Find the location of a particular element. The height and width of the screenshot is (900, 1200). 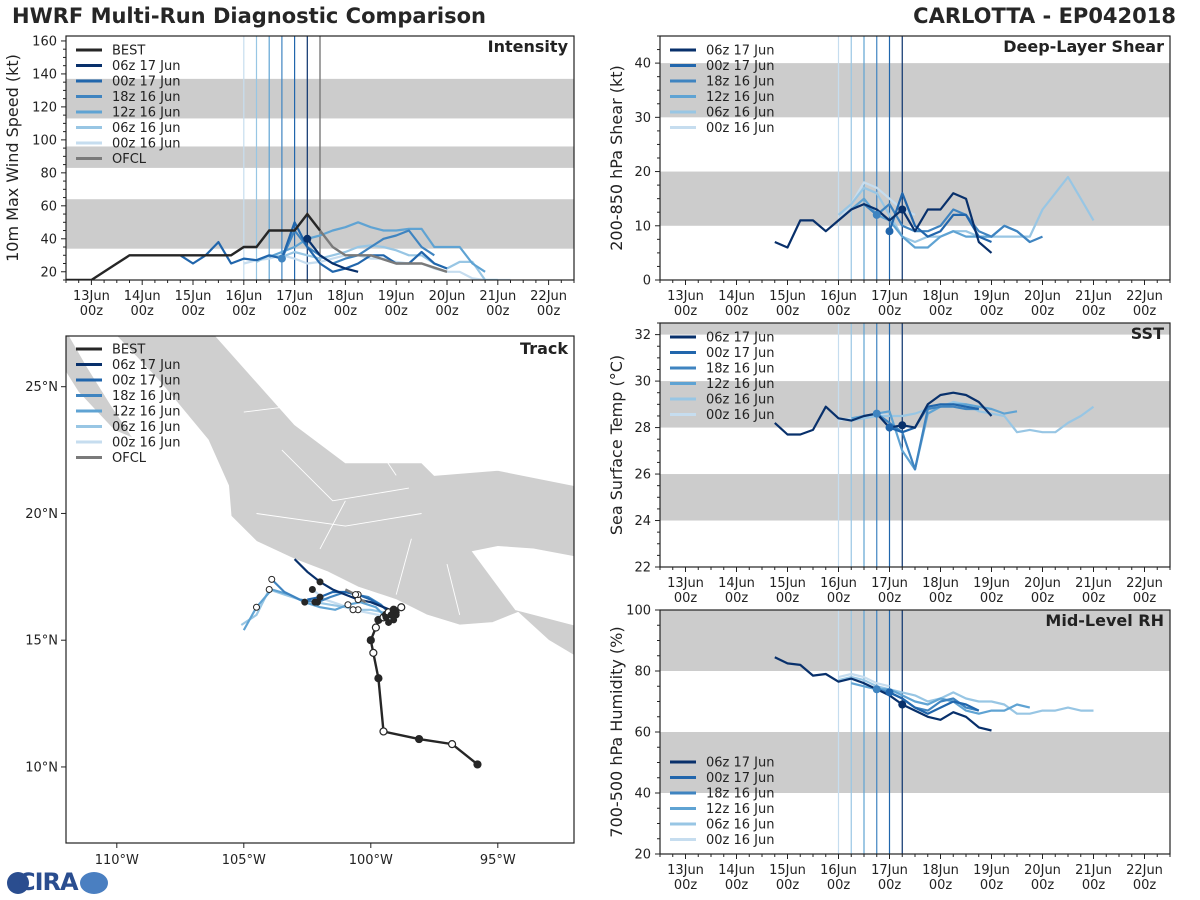

intensity-legend-label: OFCL is located at coordinates (129, 159).